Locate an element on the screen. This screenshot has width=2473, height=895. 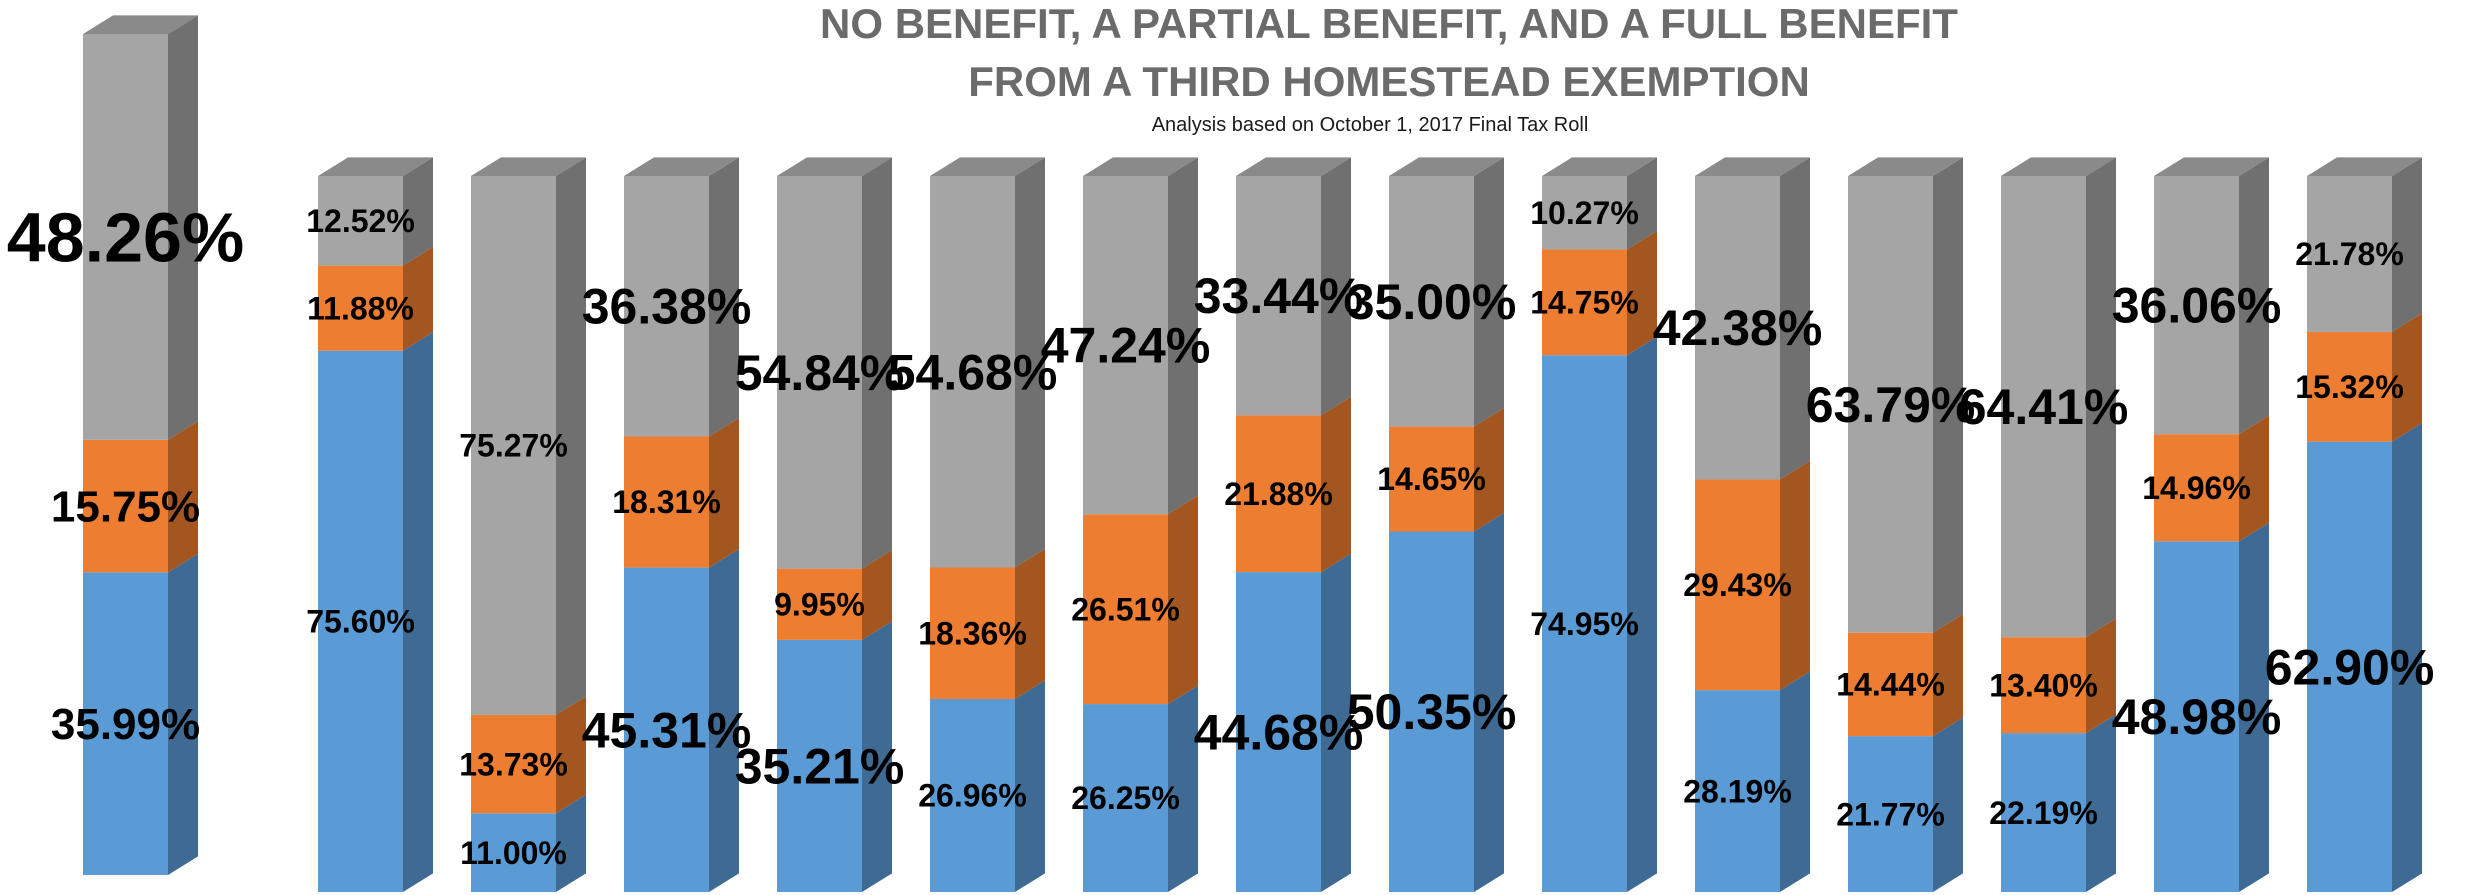
data-label-full-benefit-10: 10.27% is located at coordinates (1584, 213).